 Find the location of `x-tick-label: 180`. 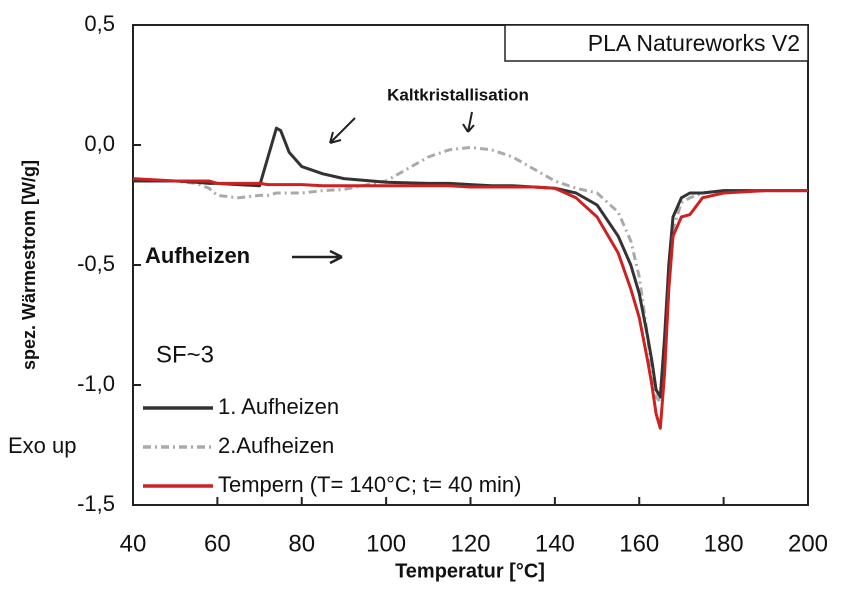

x-tick-label: 180 is located at coordinates (724, 543).